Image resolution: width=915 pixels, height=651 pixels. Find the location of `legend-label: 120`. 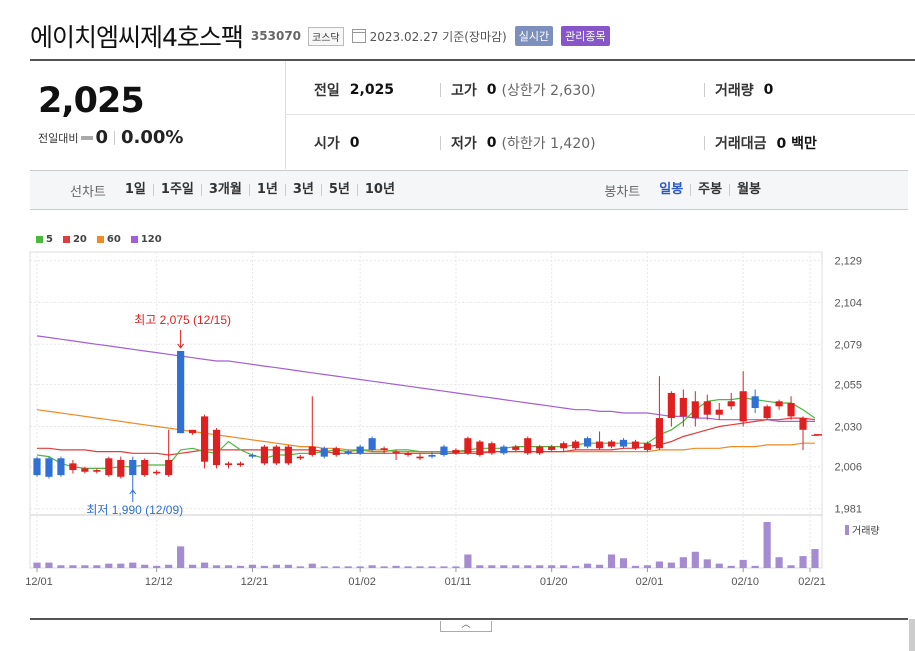

legend-label: 120 is located at coordinates (151, 239).